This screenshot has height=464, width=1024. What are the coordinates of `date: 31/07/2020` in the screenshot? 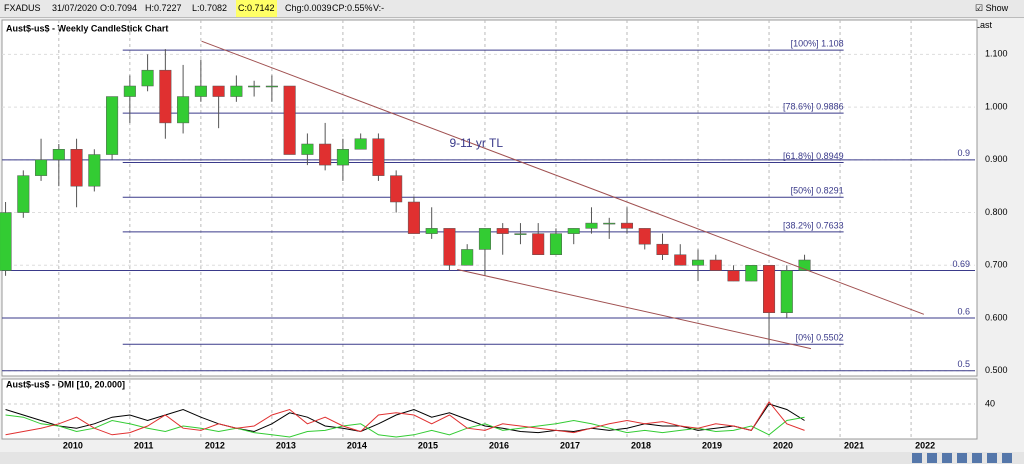 It's located at (75, 8).